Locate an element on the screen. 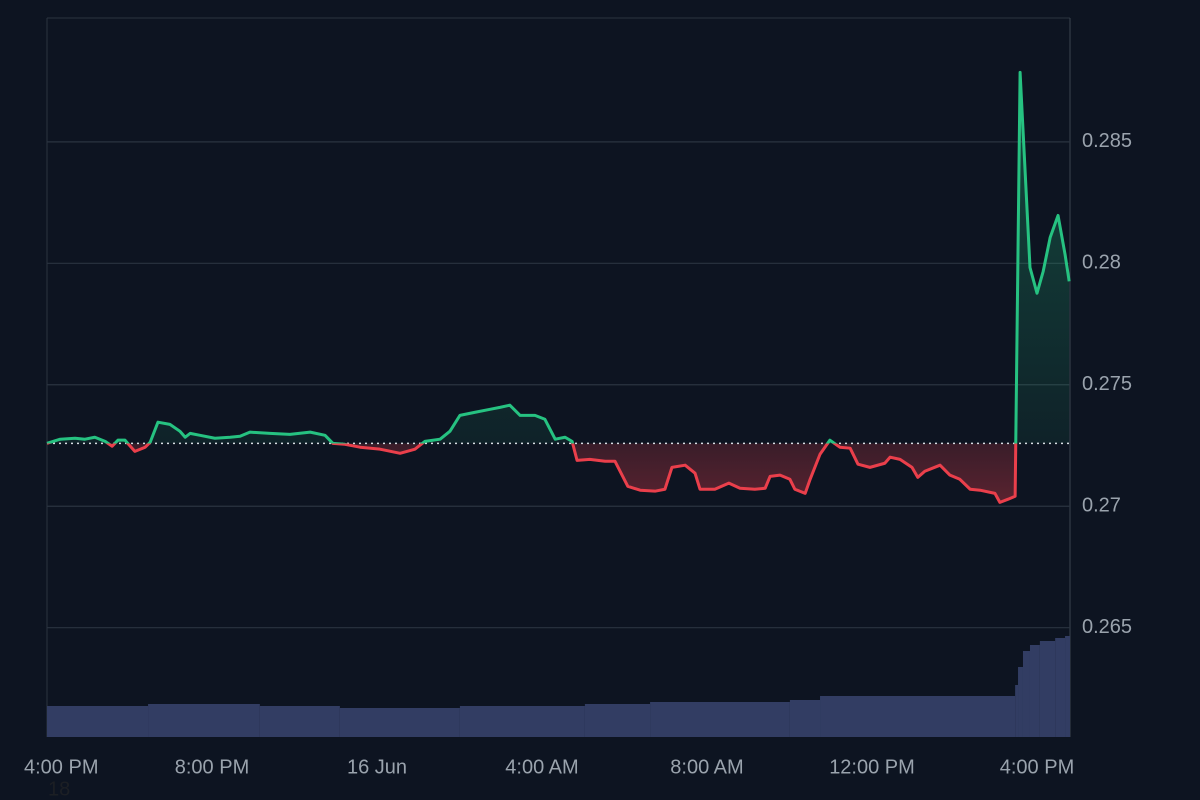 The image size is (1200, 800). x-tick-label: 8:00 AM is located at coordinates (706, 767).